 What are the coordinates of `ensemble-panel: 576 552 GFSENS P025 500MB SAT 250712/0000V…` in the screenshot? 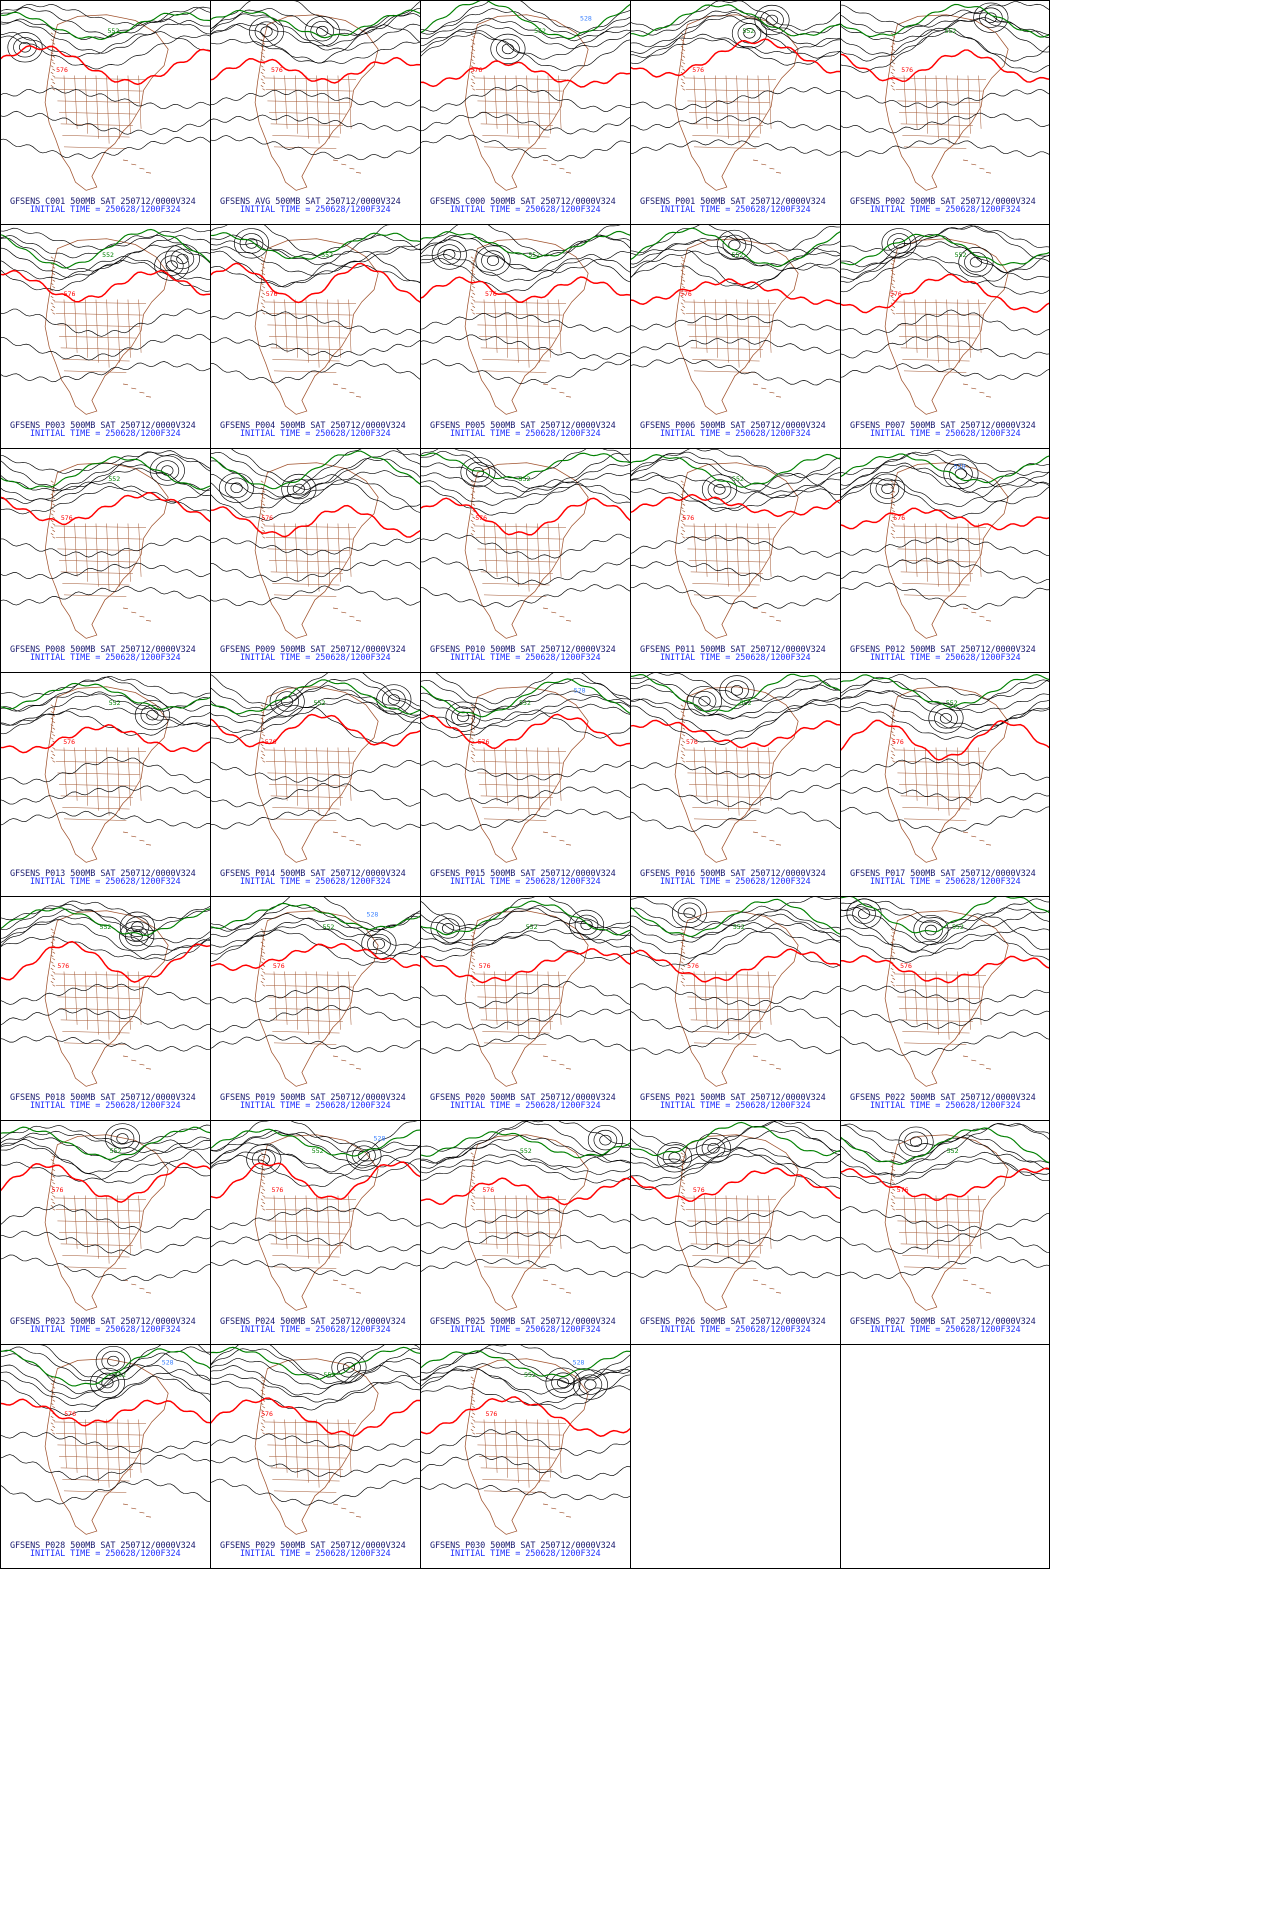 It's located at (525, 1232).